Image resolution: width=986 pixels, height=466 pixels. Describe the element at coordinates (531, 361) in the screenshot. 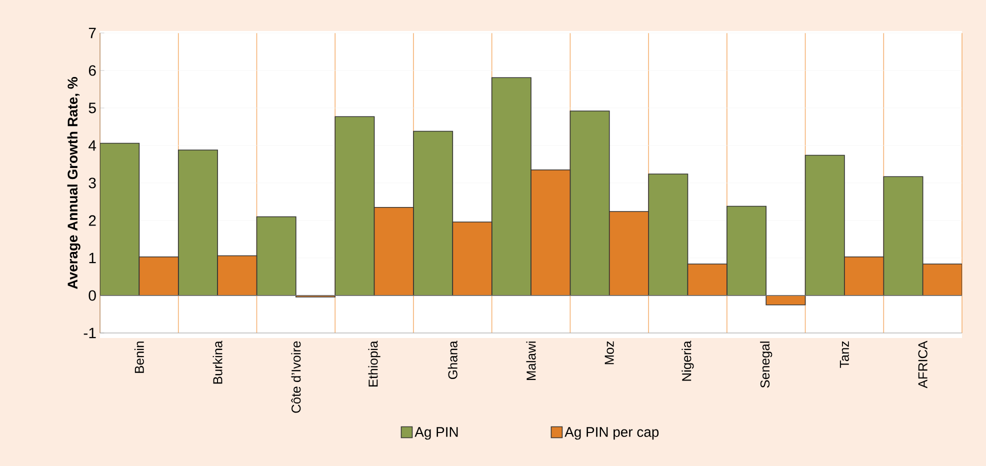

I see `x-tick-label: Malawi` at that location.